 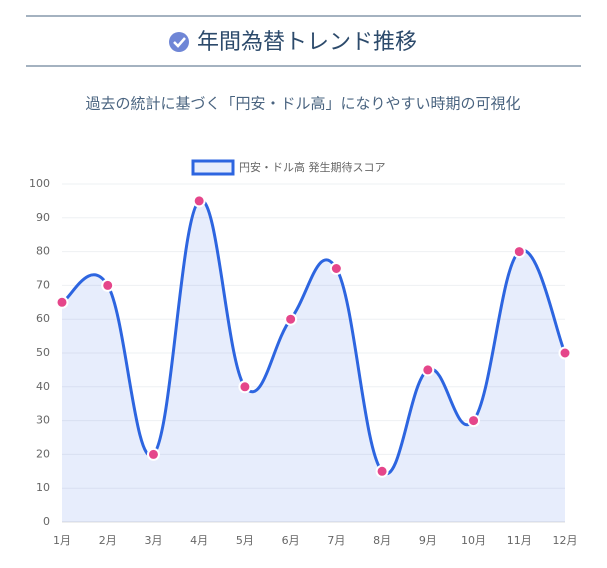 I want to click on x-tick-label: 3月, so click(x=153, y=540).